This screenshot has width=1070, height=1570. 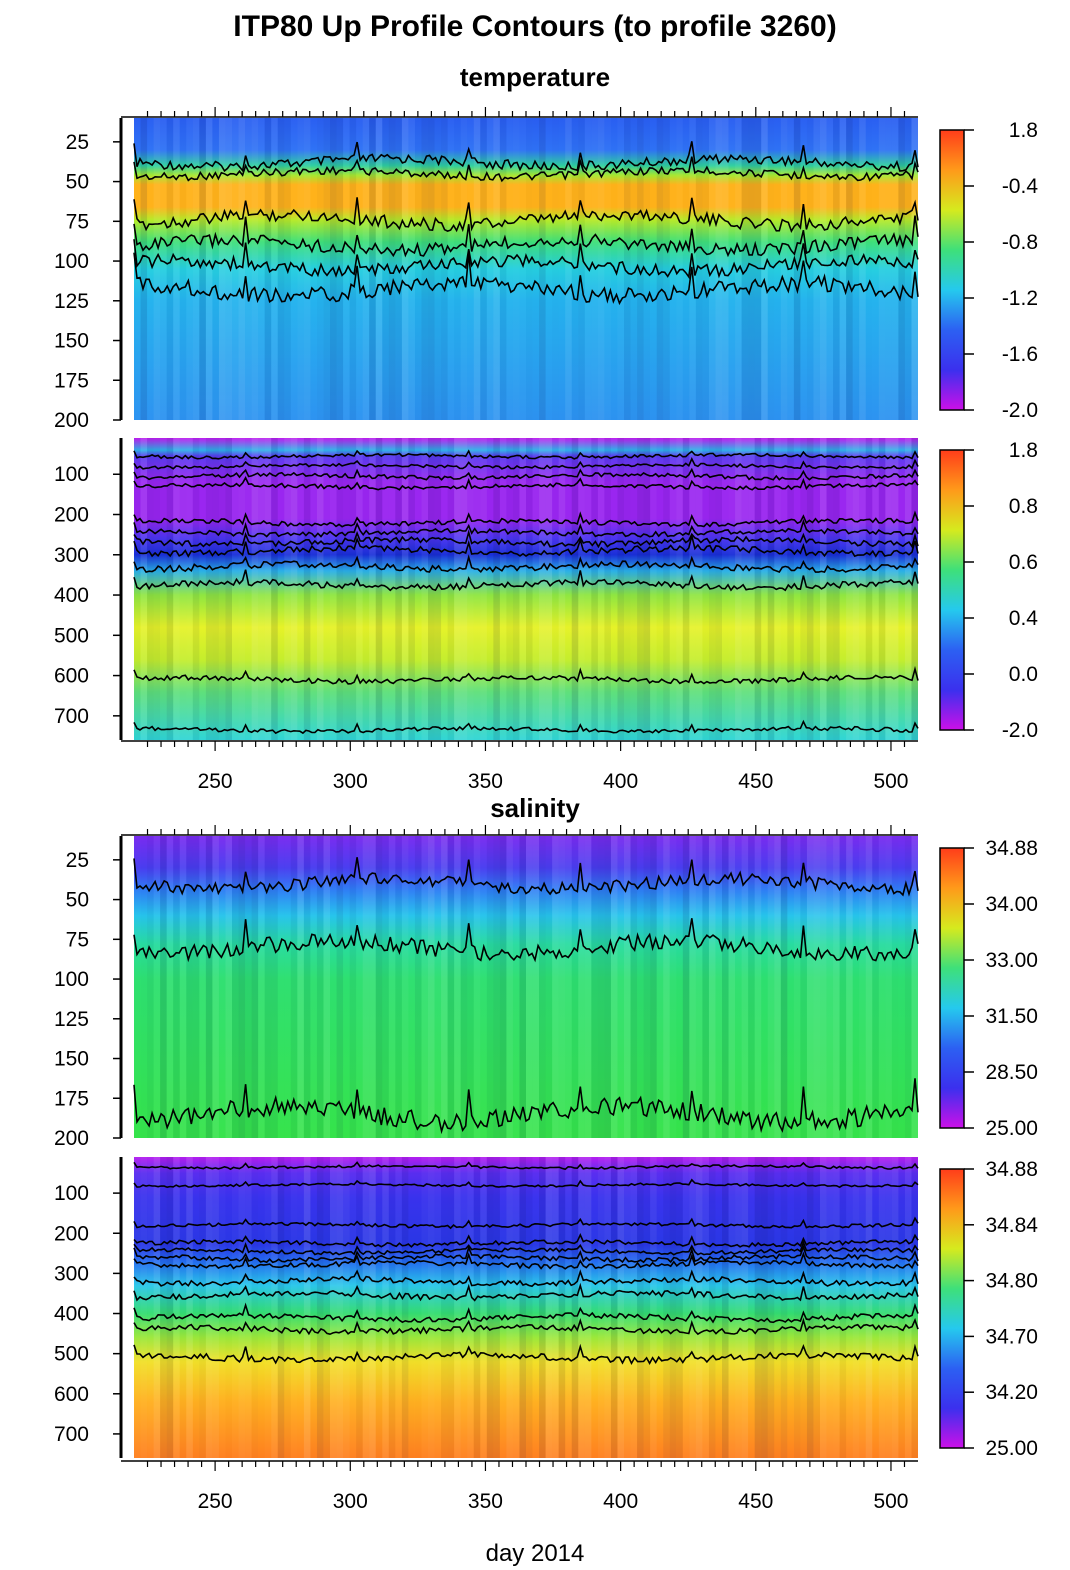 What do you see at coordinates (215, 781) in the screenshot?
I see `x-tick-label: 250` at bounding box center [215, 781].